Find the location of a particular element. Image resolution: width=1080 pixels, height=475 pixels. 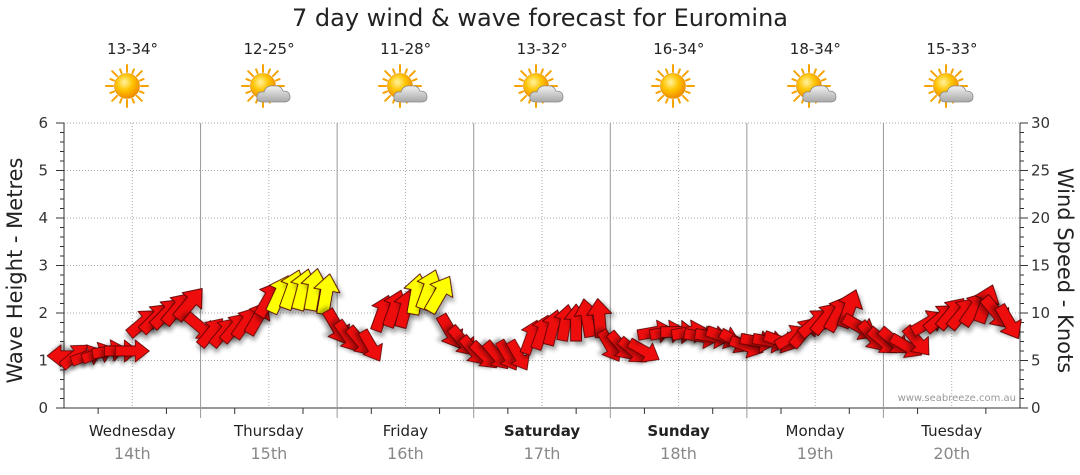

date-label: 20th is located at coordinates (951, 453).